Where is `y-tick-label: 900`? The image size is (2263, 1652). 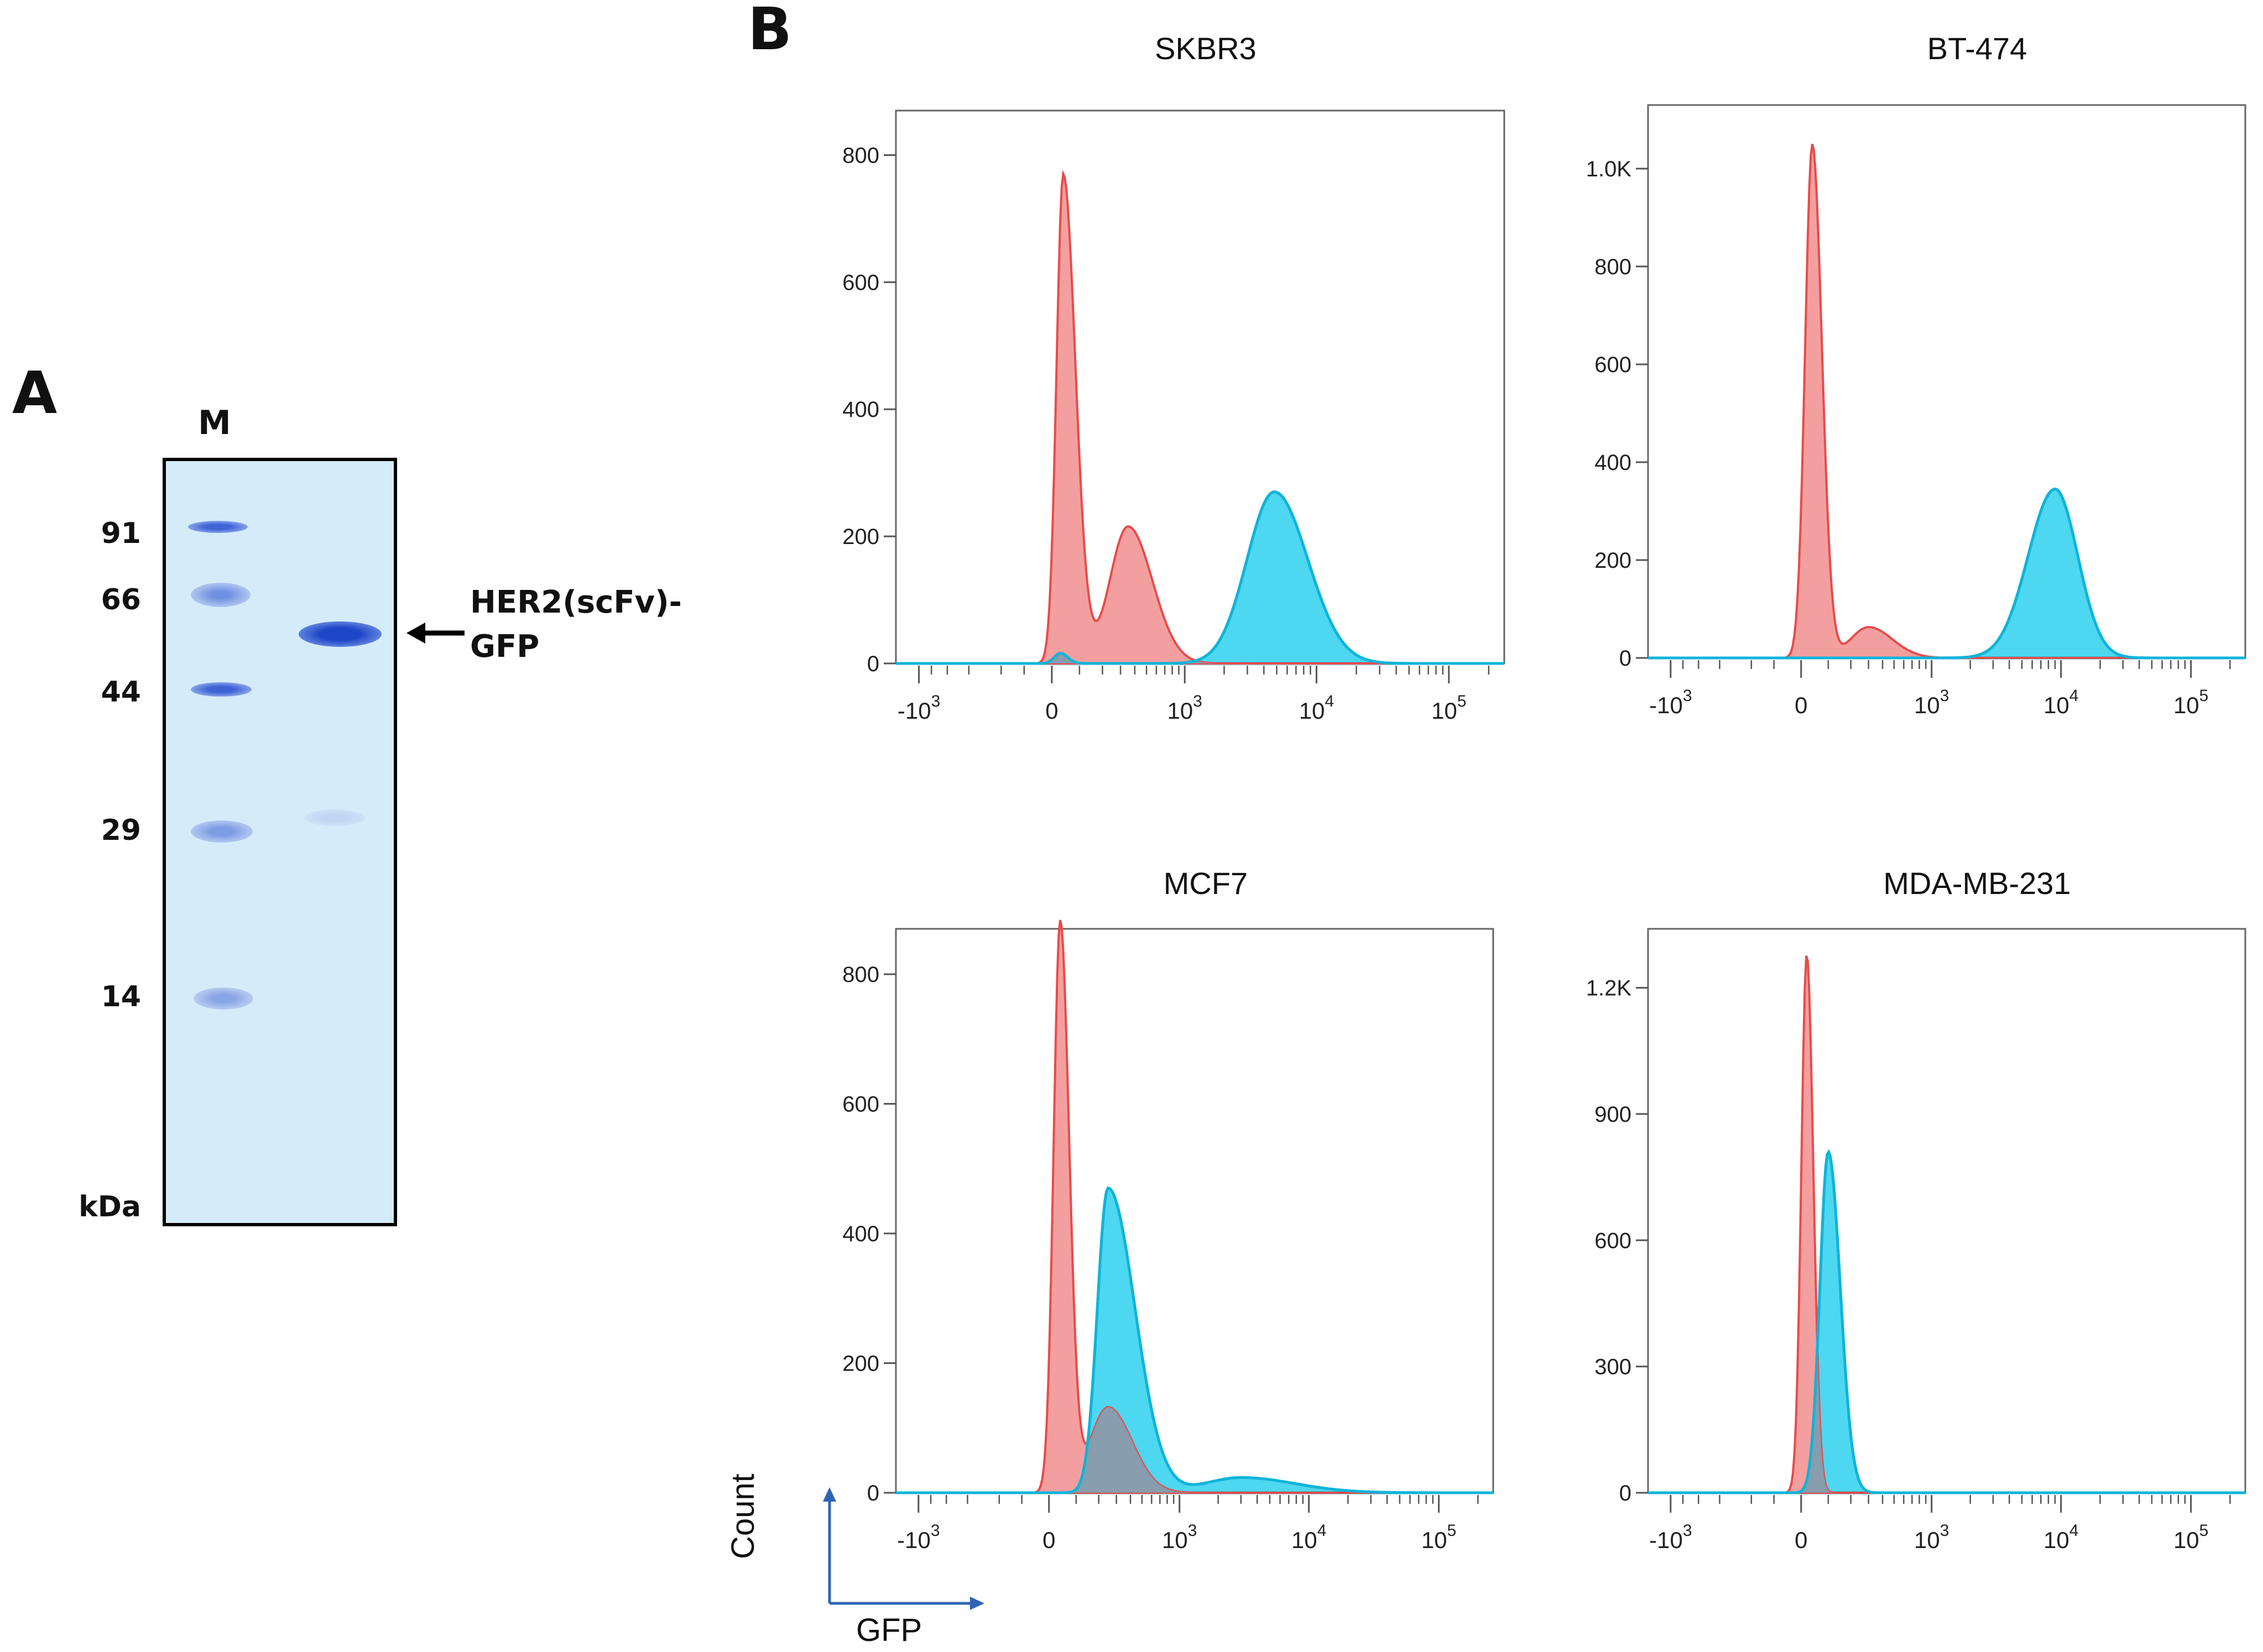 y-tick-label: 900 is located at coordinates (1612, 1114).